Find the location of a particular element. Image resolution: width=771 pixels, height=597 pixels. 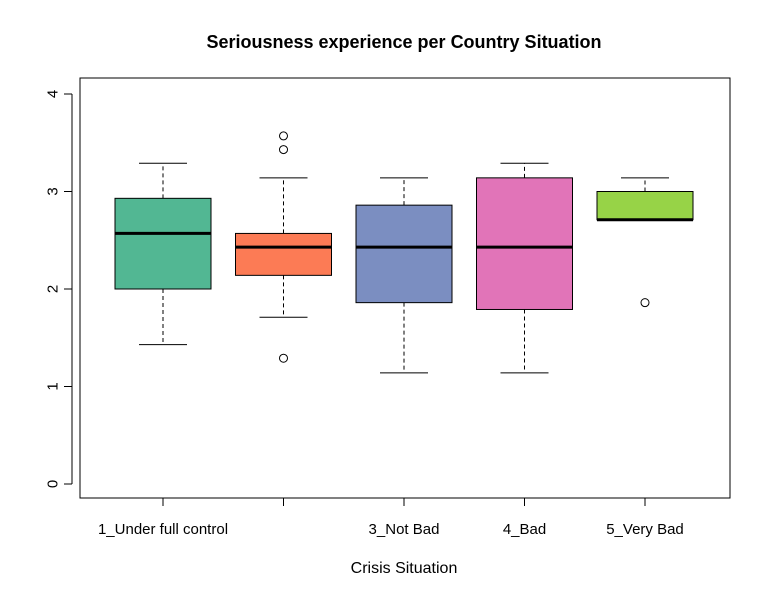

y-tick-label: 1 is located at coordinates (53, 386).